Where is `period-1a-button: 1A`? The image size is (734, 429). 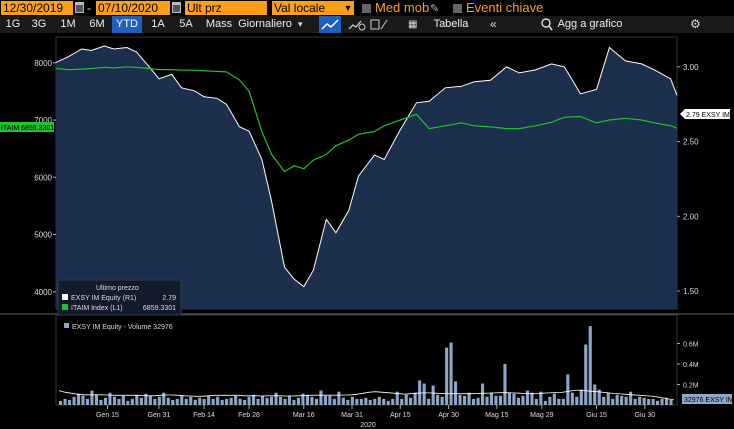
period-1a-button: 1A is located at coordinates (158, 24).